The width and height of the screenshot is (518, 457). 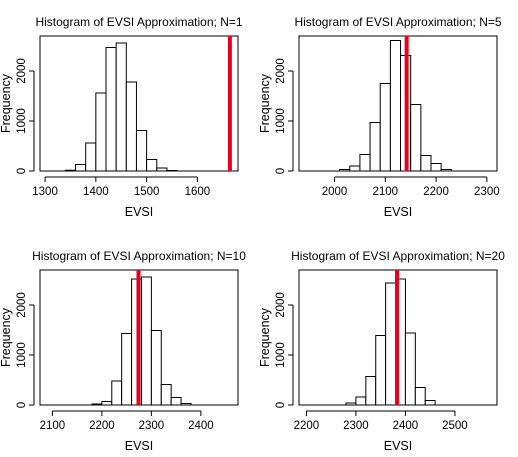 What do you see at coordinates (96, 192) in the screenshot?
I see `x-tick-label: 1400` at bounding box center [96, 192].